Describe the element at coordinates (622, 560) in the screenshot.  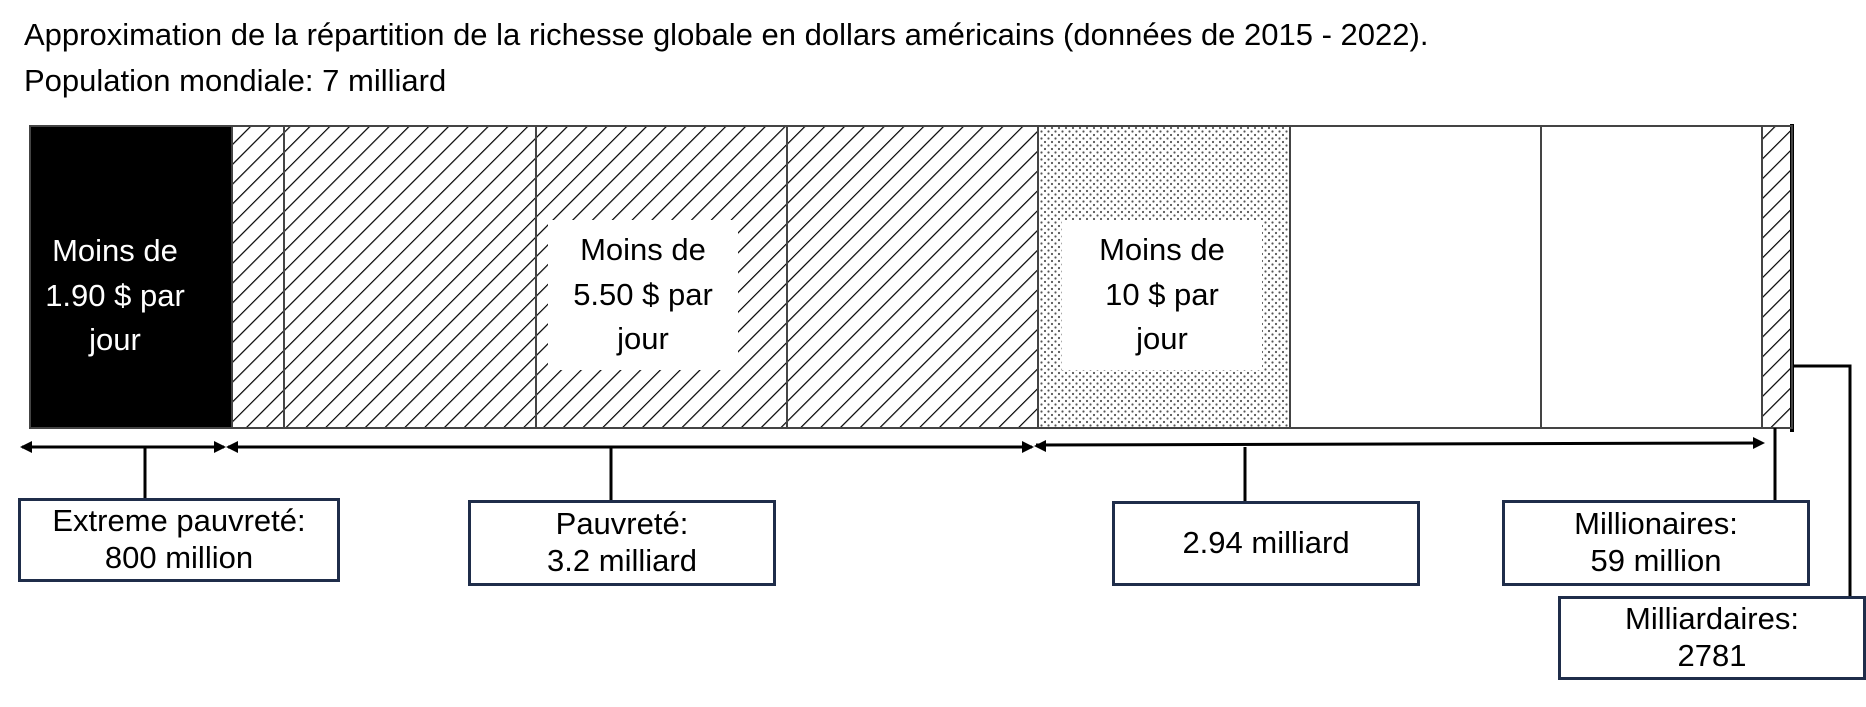
I see `group-box-line: 3.2 milliard` at that location.